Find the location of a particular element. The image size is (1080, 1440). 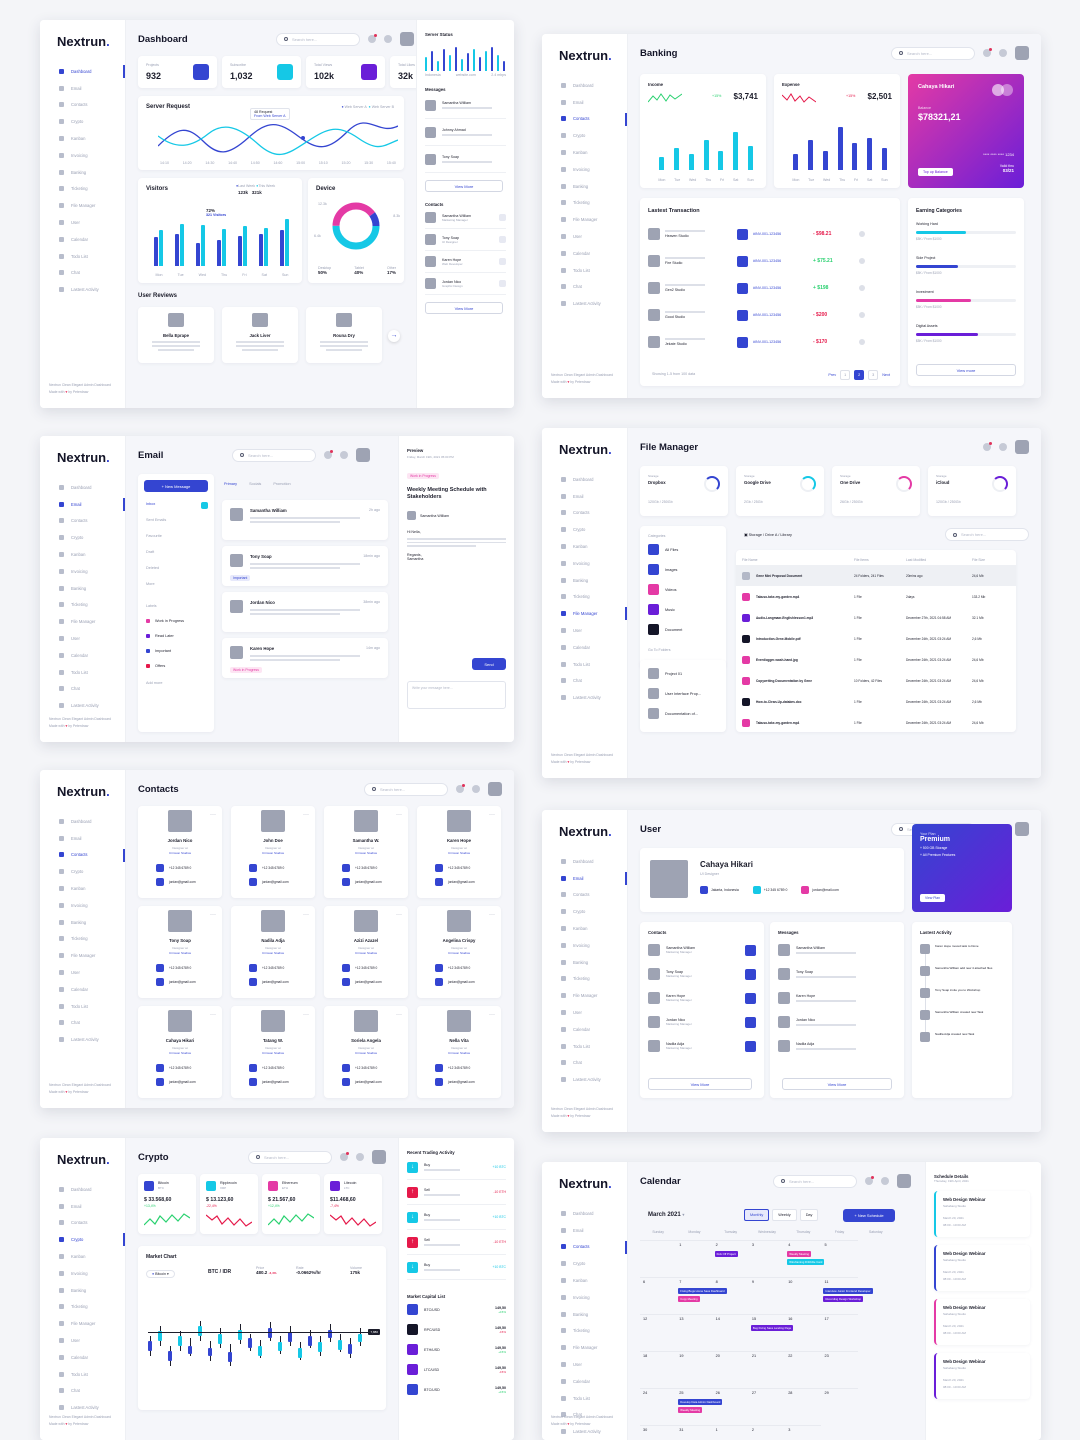

sidebar-item-ticketing: Ticketing is located at coordinates (584, 203).